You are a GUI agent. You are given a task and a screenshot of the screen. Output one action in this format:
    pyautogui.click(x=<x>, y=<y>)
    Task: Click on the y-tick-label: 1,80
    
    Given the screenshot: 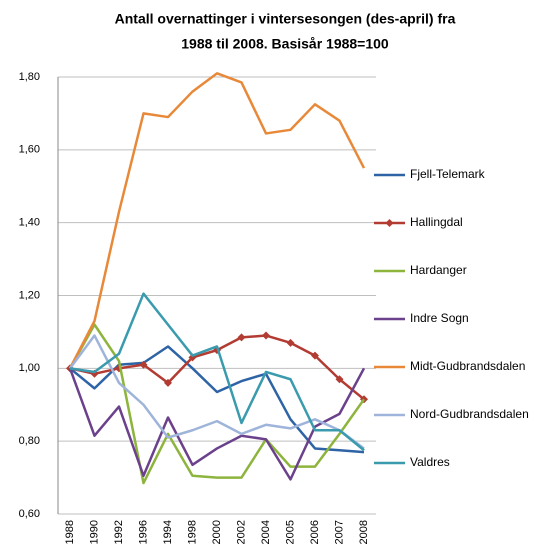 What is the action you would take?
    pyautogui.click(x=29, y=77)
    